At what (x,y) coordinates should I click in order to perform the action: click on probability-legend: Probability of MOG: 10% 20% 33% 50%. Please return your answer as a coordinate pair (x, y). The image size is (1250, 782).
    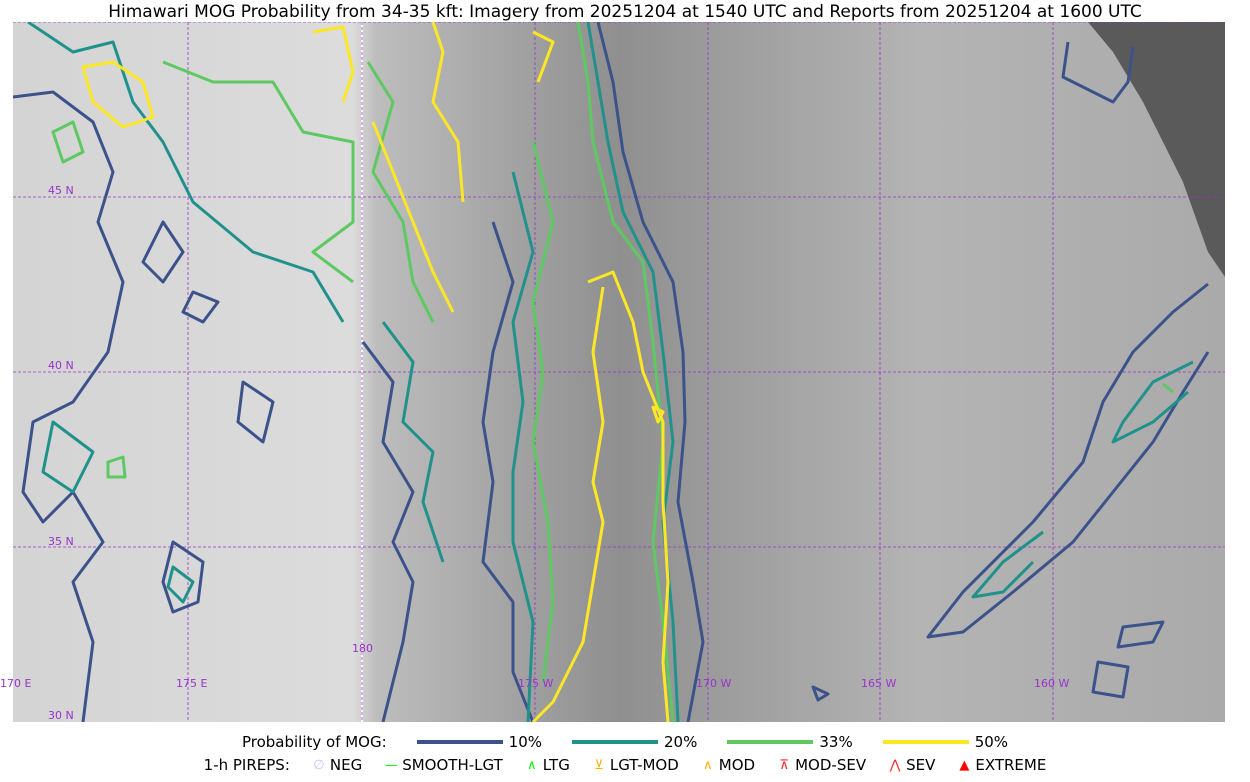
    Looking at the image, I should click on (625, 742).